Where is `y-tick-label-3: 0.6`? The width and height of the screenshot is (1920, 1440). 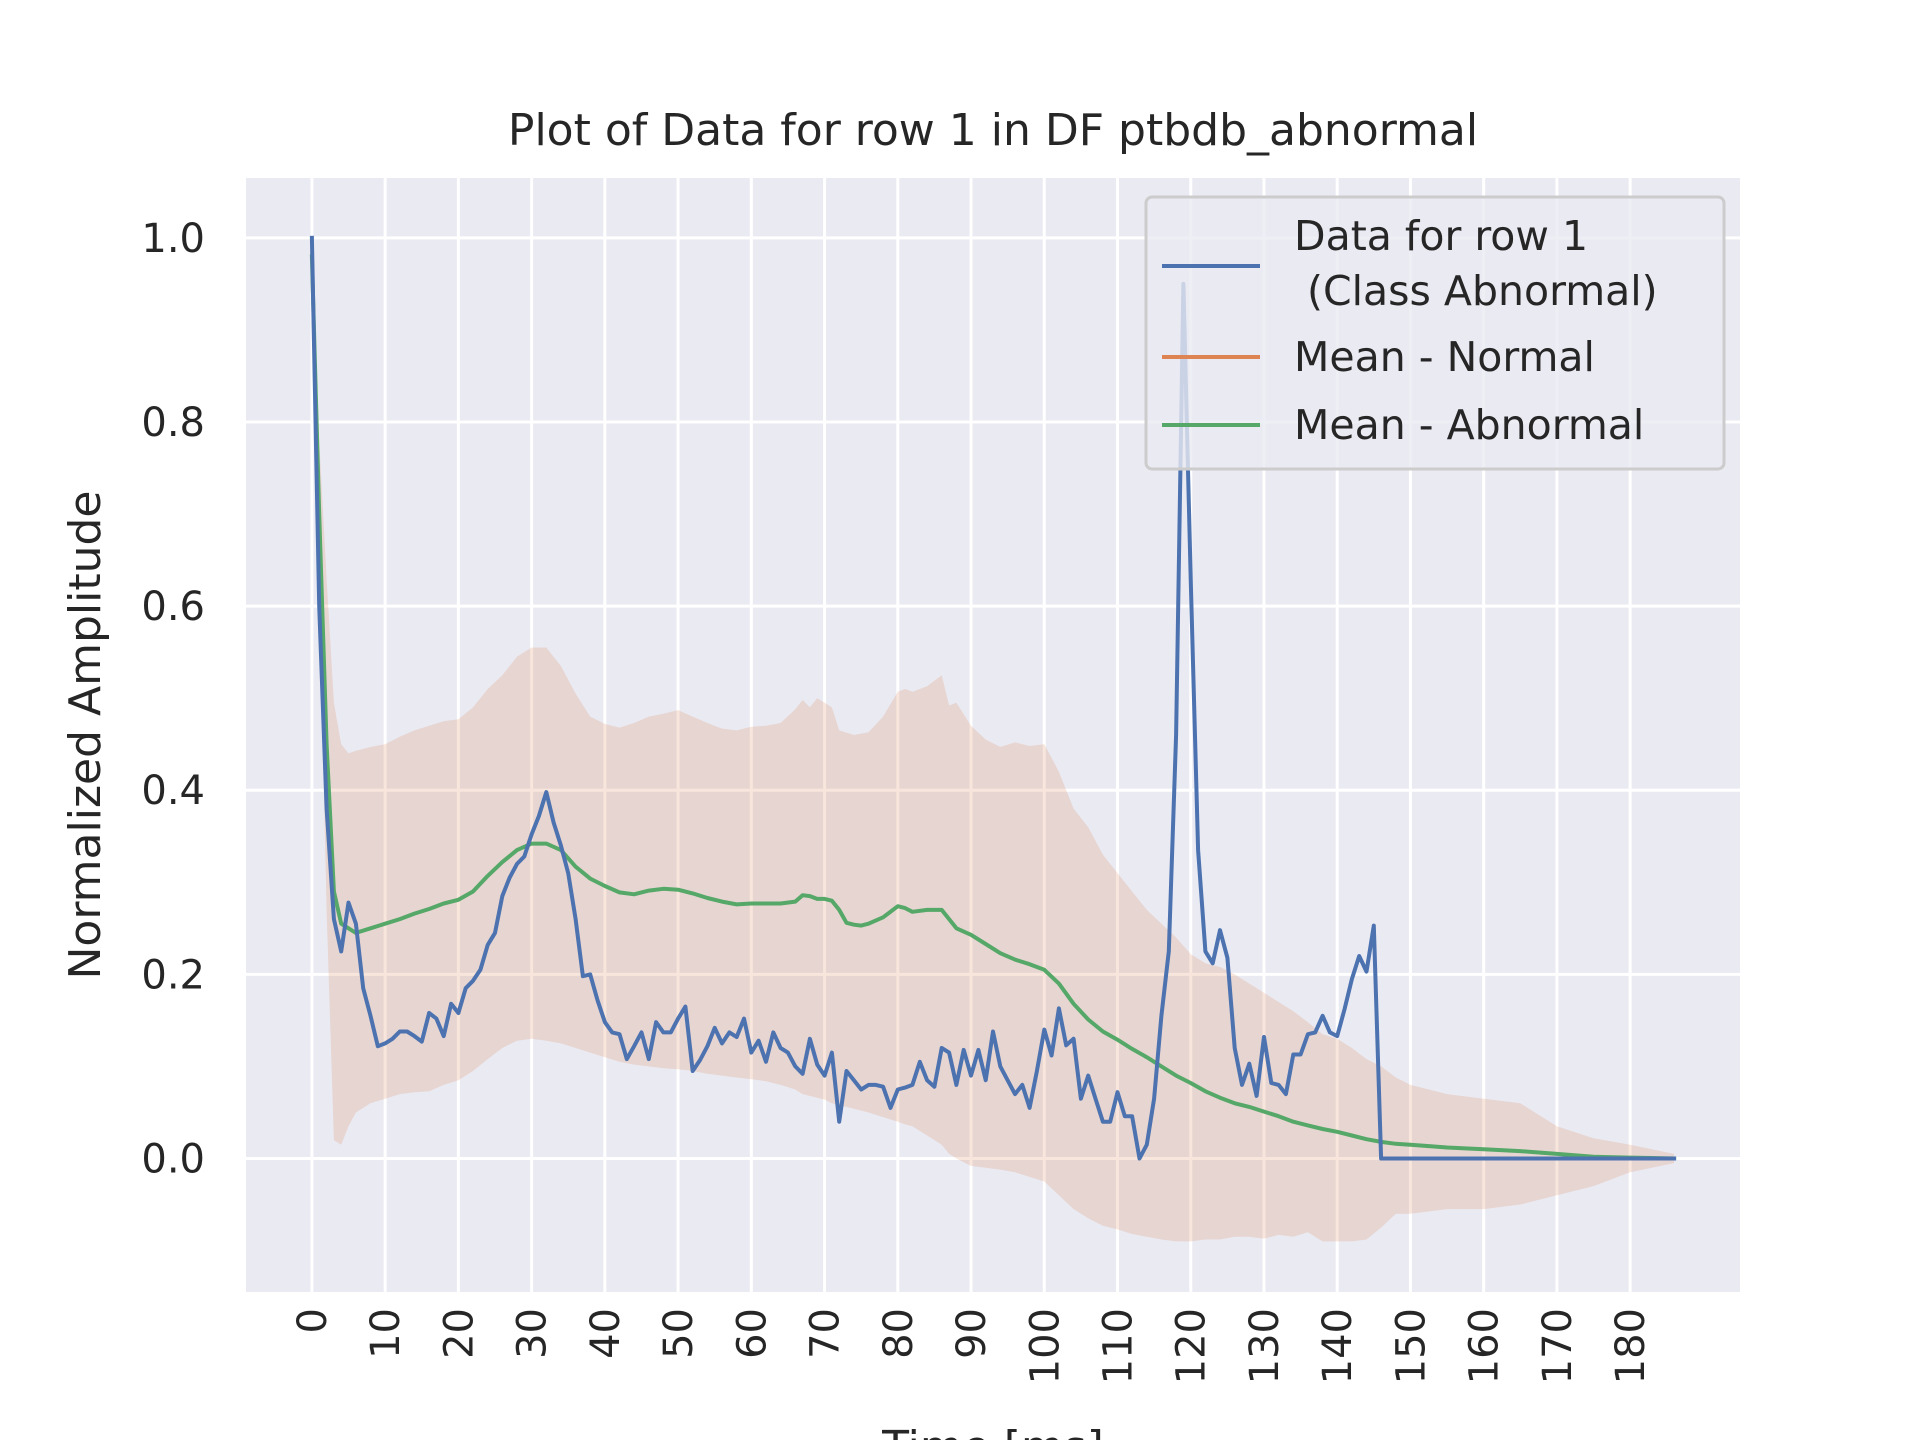
y-tick-label-3: 0.6 is located at coordinates (173, 607).